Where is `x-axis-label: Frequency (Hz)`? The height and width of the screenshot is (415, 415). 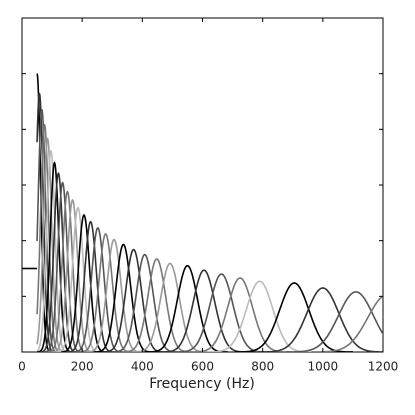
x-axis-label: Frequency (Hz) is located at coordinates (202, 384).